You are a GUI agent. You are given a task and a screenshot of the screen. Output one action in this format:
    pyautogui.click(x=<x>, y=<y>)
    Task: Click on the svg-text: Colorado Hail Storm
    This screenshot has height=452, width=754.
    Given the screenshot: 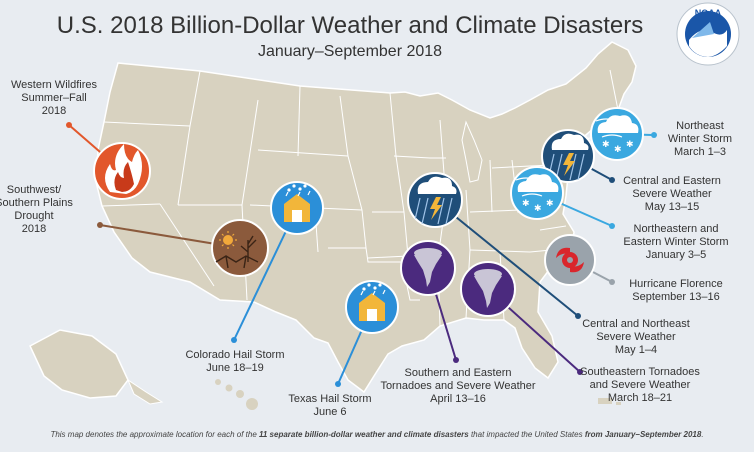 What is the action you would take?
    pyautogui.click(x=234, y=355)
    